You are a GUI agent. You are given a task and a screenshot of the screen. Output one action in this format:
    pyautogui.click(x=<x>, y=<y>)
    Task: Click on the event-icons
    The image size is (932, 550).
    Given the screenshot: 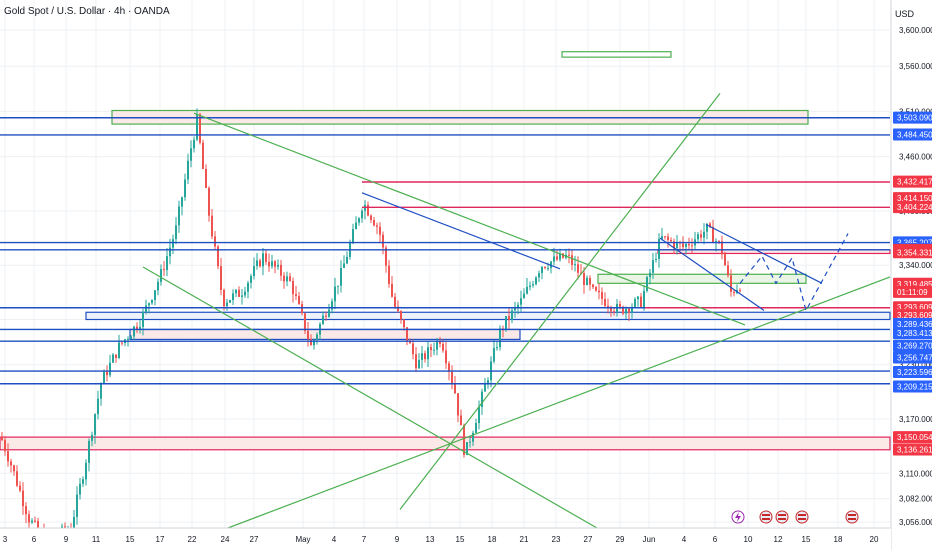 What is the action you would take?
    pyautogui.click(x=795, y=517)
    